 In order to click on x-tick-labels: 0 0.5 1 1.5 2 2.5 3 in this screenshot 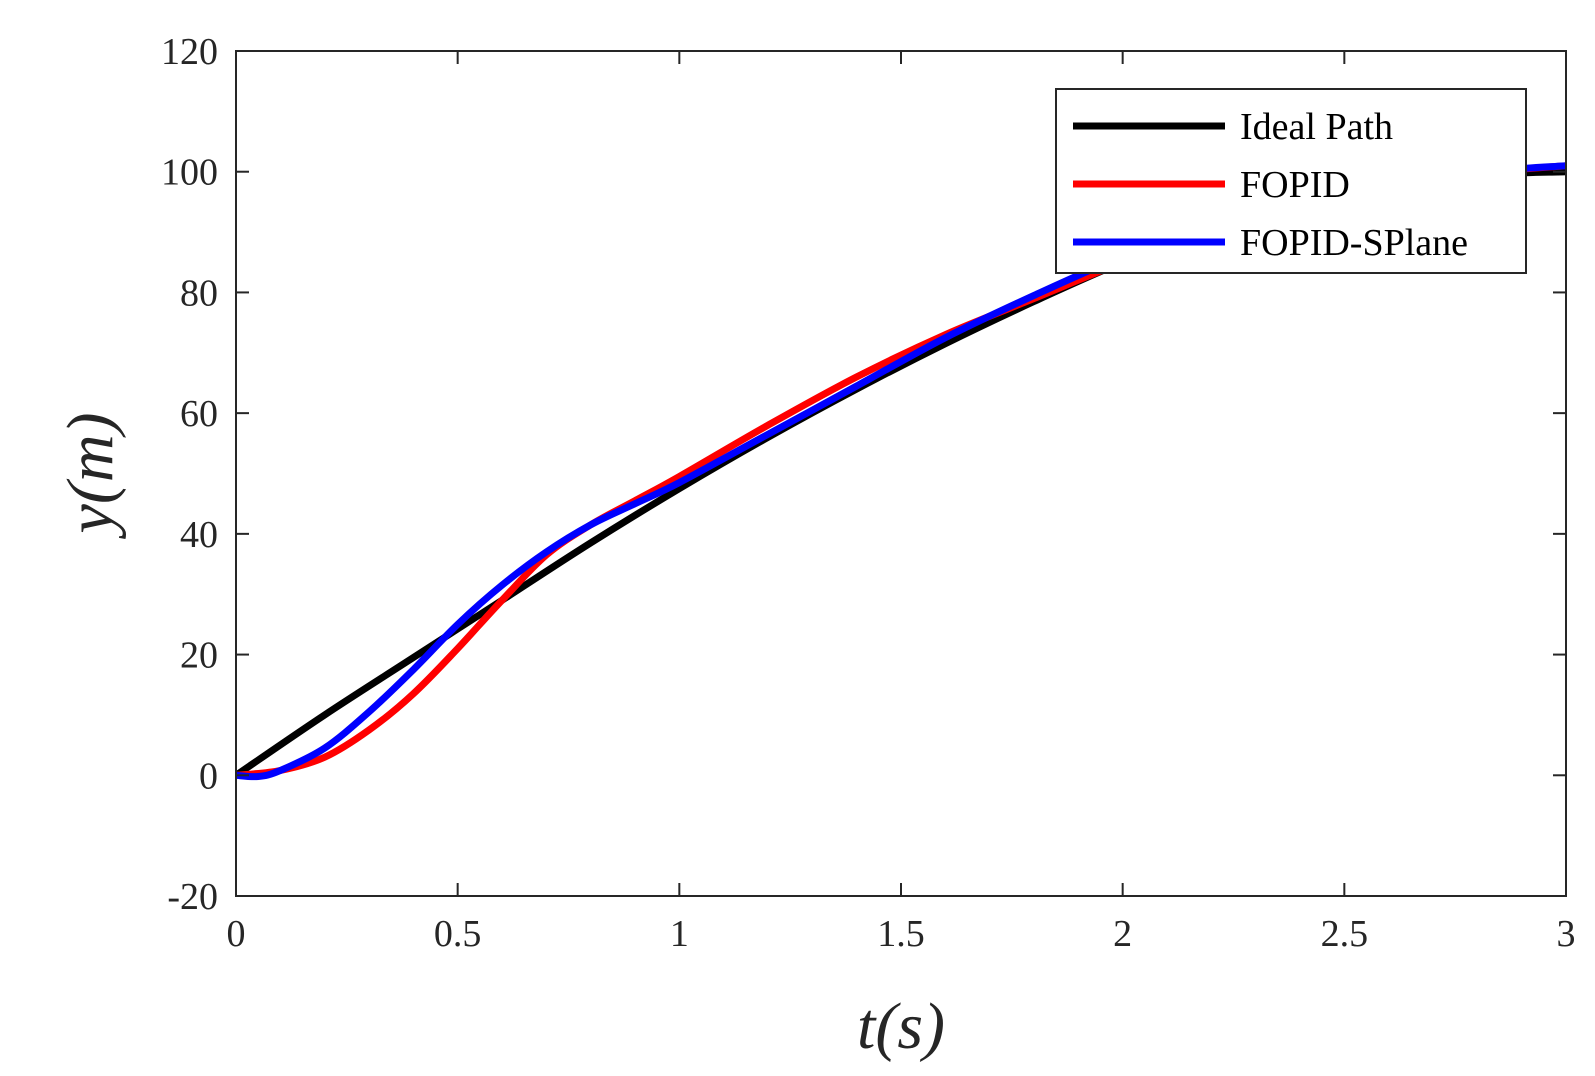, I will do `click(901, 934)`.